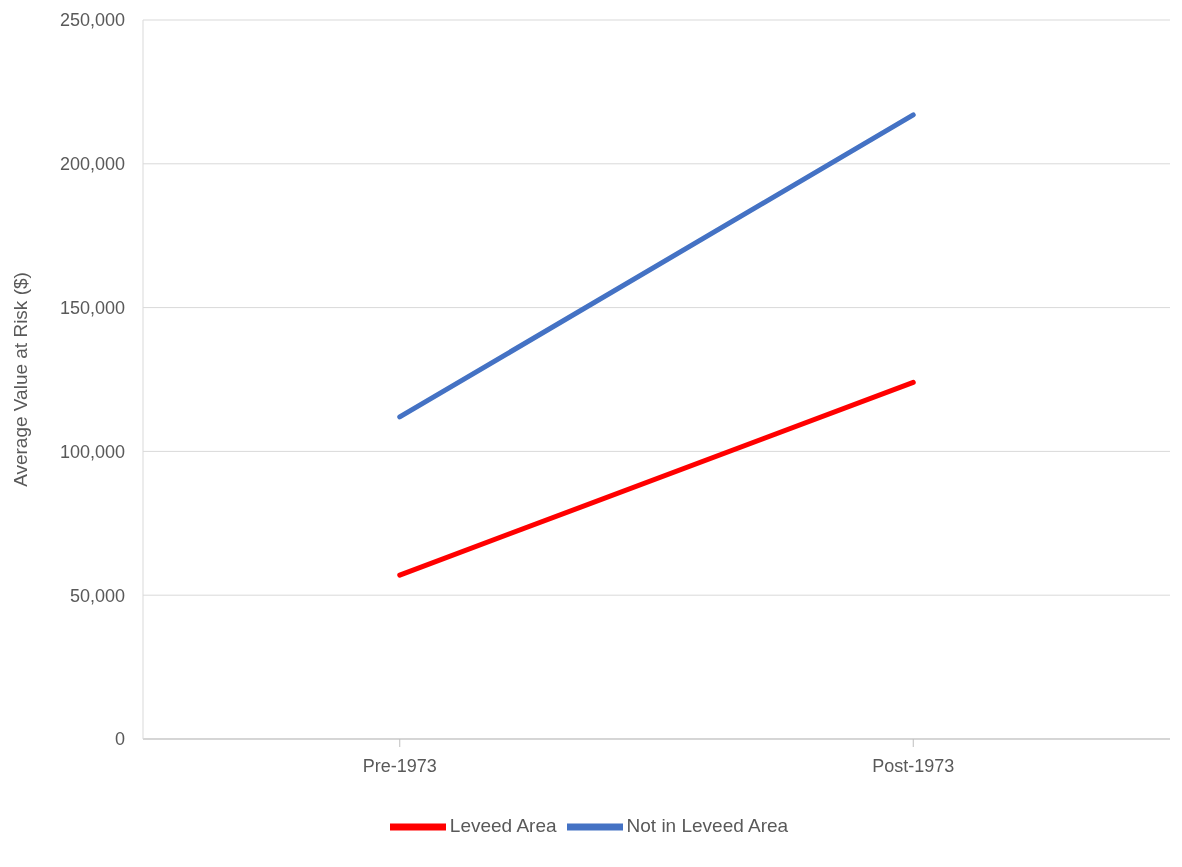 This screenshot has width=1182, height=867. Describe the element at coordinates (92, 164) in the screenshot. I see `y-tick-label: 200,000` at that location.